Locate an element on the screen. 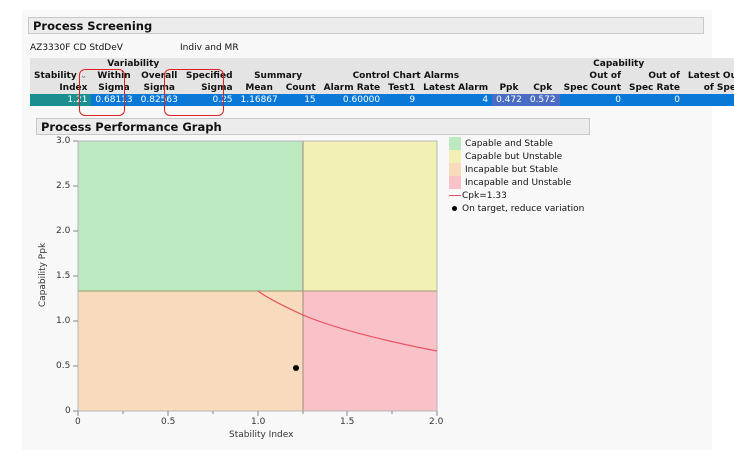 The image size is (734, 459). y-tick: 2.0 is located at coordinates (63, 231).